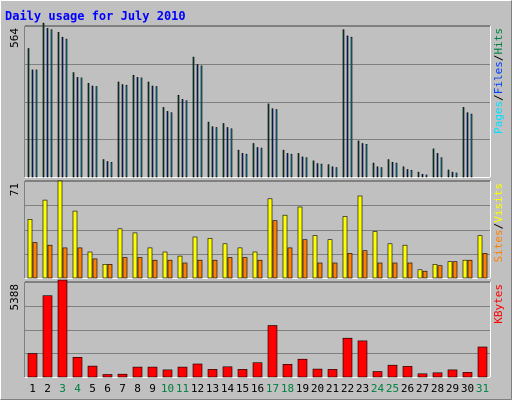 The width and height of the screenshot is (512, 400). Describe the element at coordinates (14, 189) in the screenshot. I see `visits-sites-ymax-label: 71` at that location.